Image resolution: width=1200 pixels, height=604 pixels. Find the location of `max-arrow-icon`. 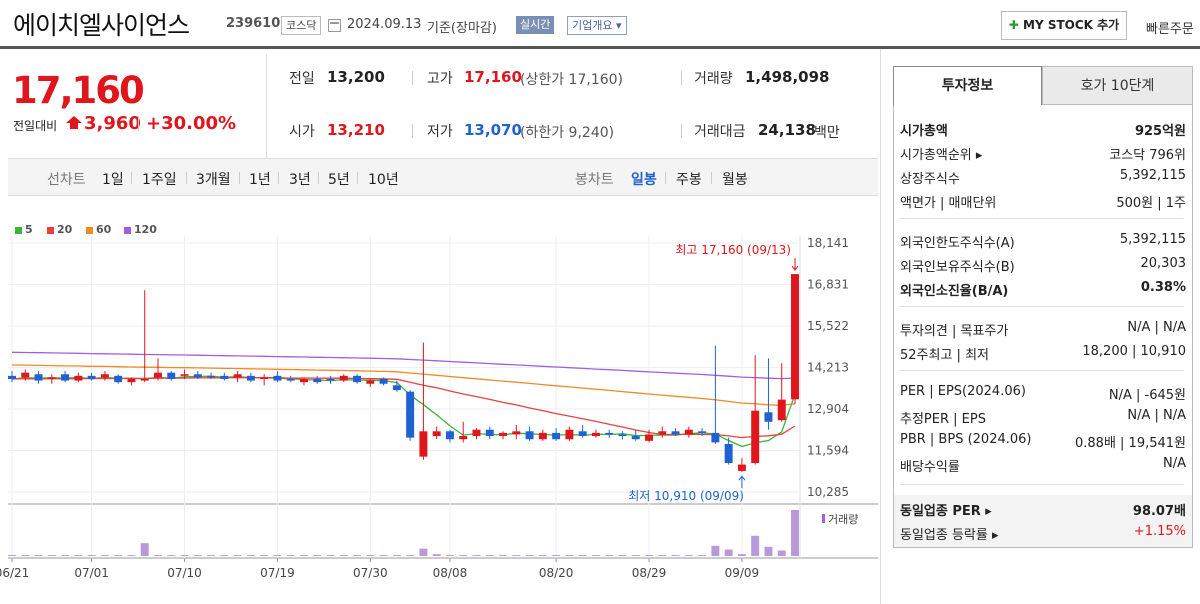

max-arrow-icon is located at coordinates (795, 264).